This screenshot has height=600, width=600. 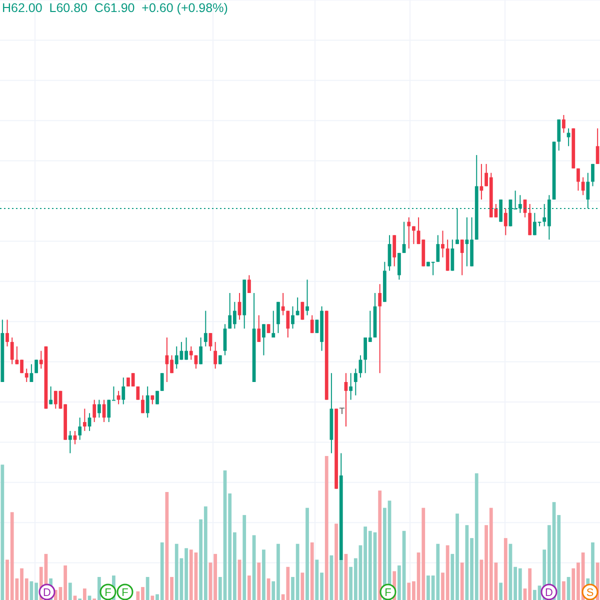 I want to click on annotation: S, so click(x=590, y=593).